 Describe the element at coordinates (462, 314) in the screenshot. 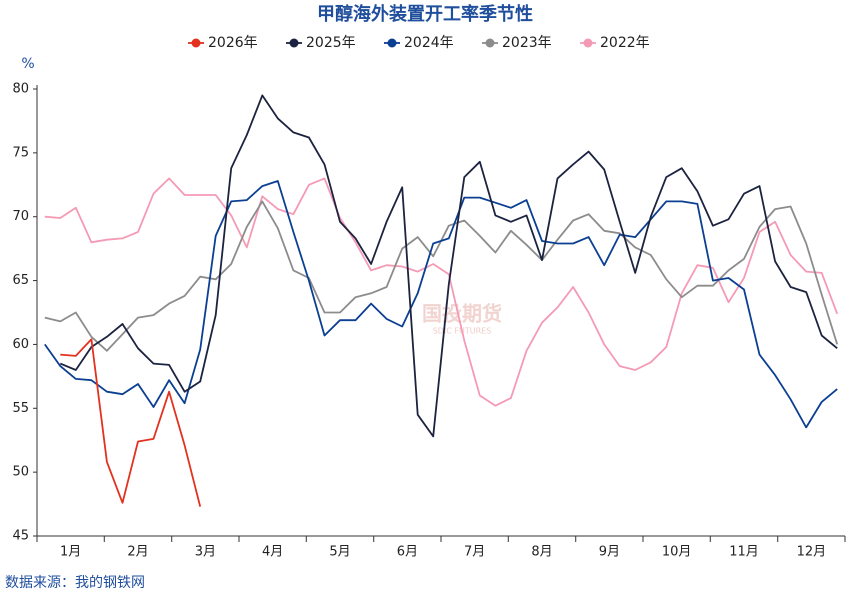

I see `watermark: 国投期货` at that location.